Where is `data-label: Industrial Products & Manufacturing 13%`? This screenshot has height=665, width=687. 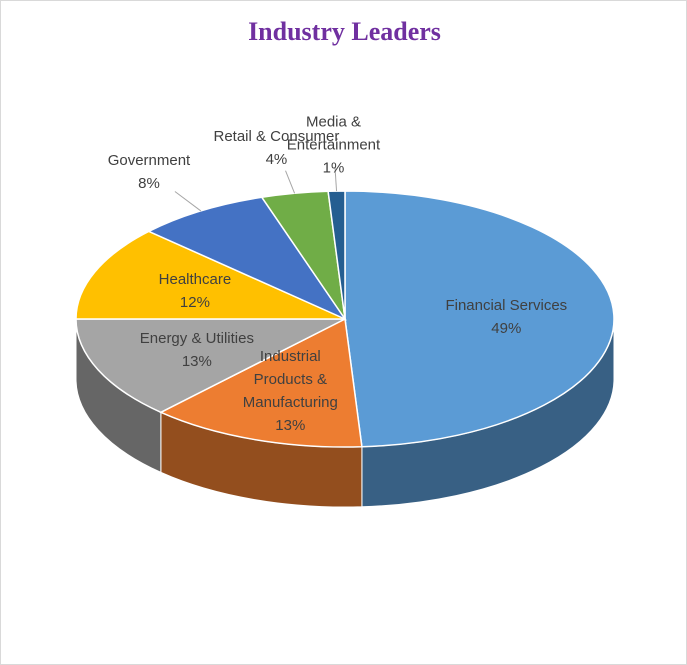
data-label: Industrial Products & Manufacturing 13% is located at coordinates (290, 391).